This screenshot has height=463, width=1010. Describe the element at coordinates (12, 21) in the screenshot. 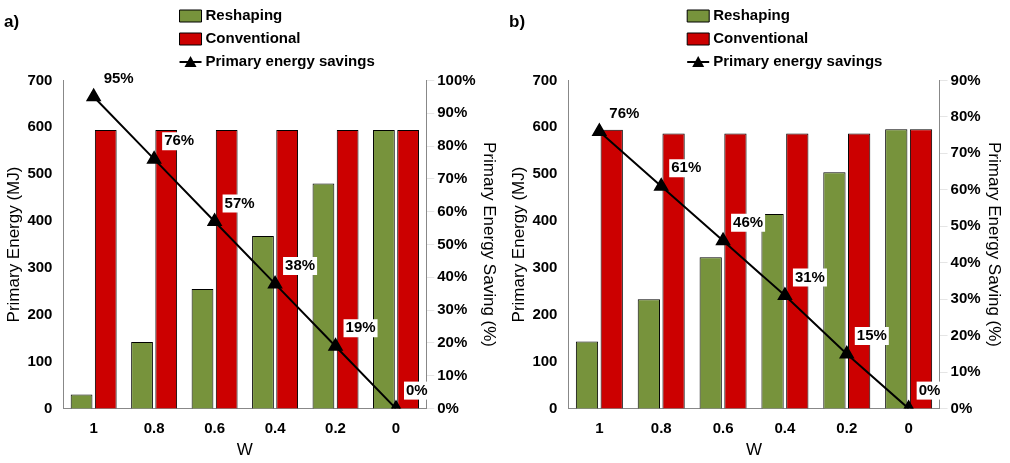

I see `chart-title: a)` at that location.